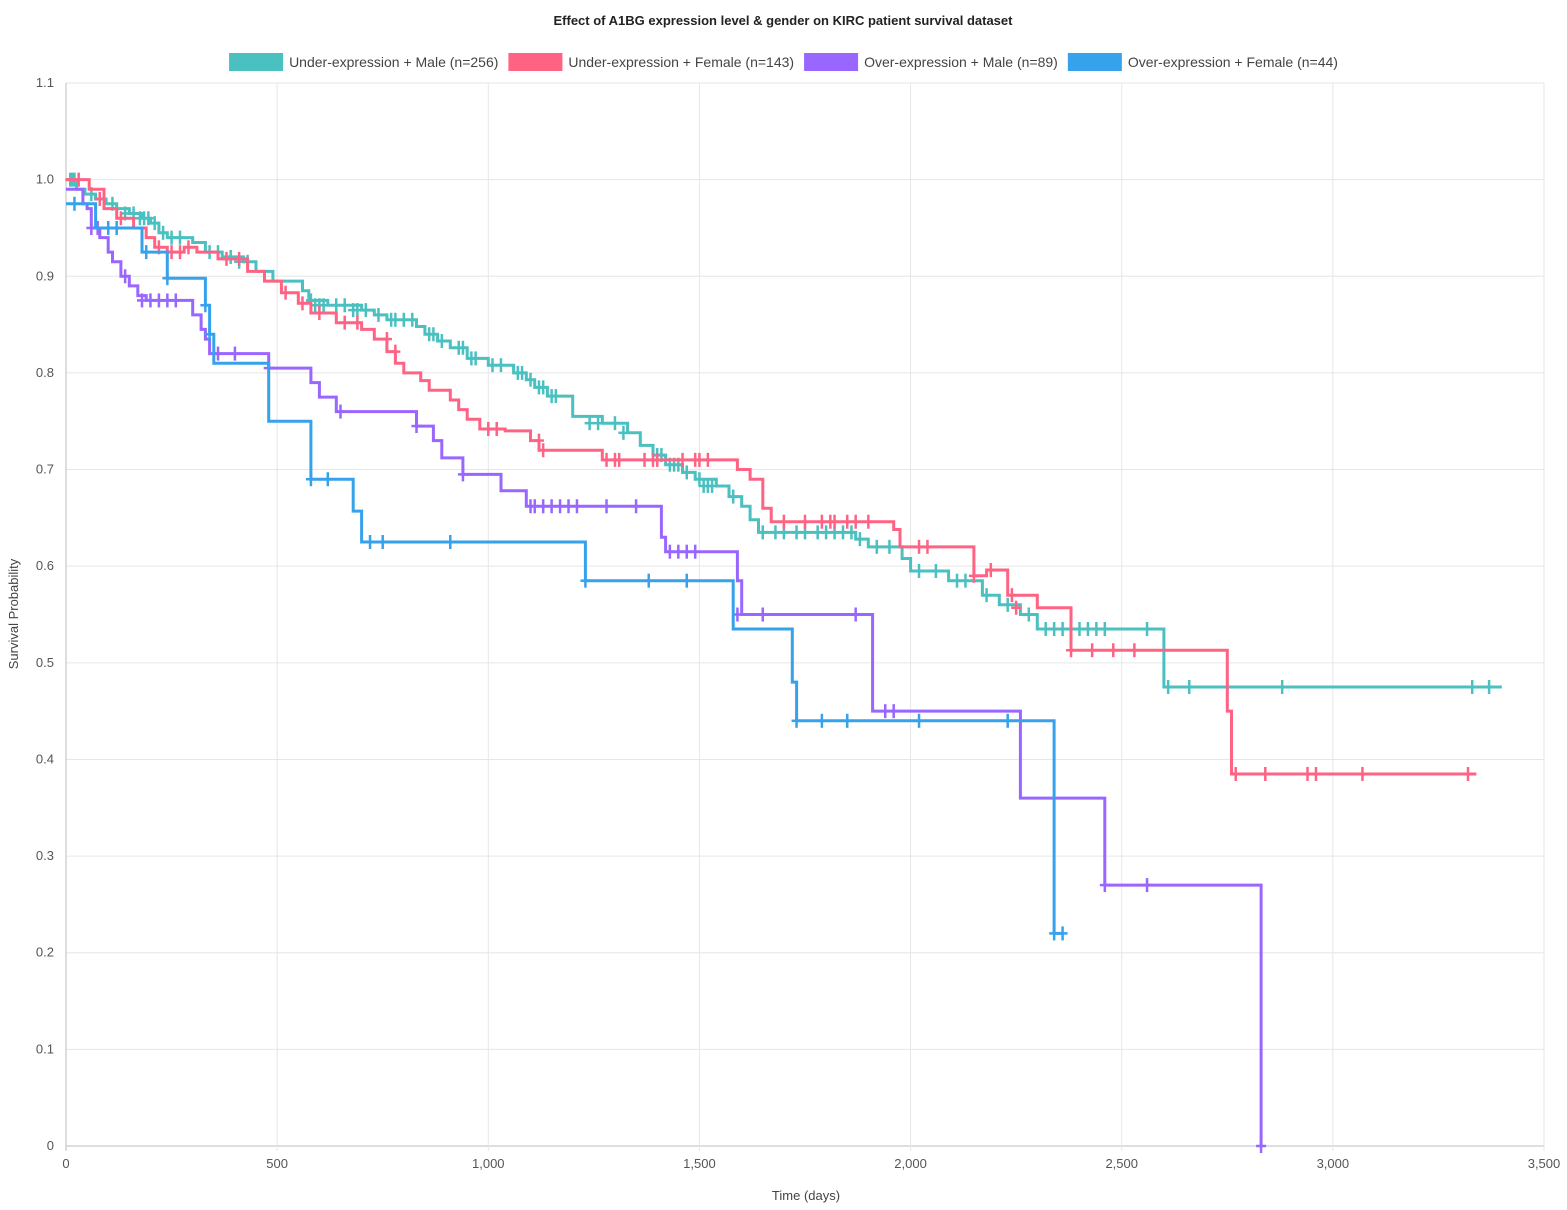  Describe the element at coordinates (50, 1145) in the screenshot. I see `y-tick-label: 0` at that location.